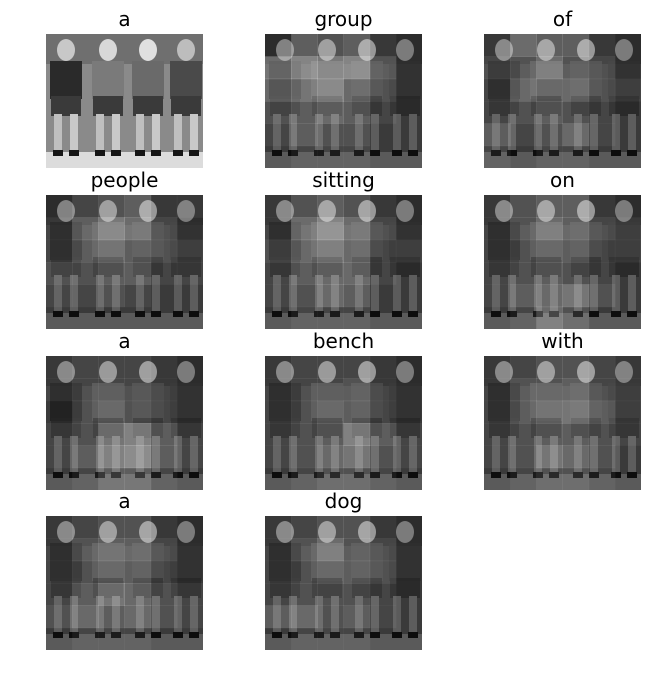  I want to click on attention-map-image, so click(343, 262).